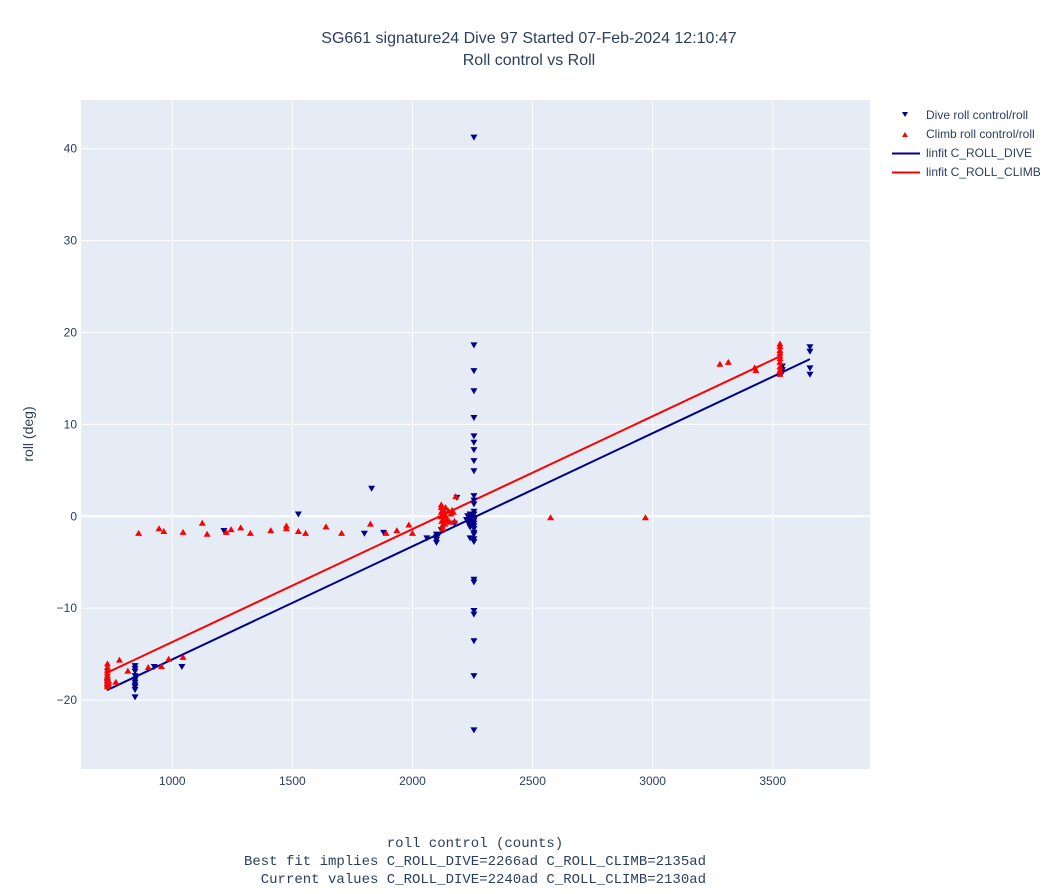 This screenshot has width=1058, height=894. What do you see at coordinates (28, 434) in the screenshot?
I see `y-axis-label: roll (deg)` at bounding box center [28, 434].